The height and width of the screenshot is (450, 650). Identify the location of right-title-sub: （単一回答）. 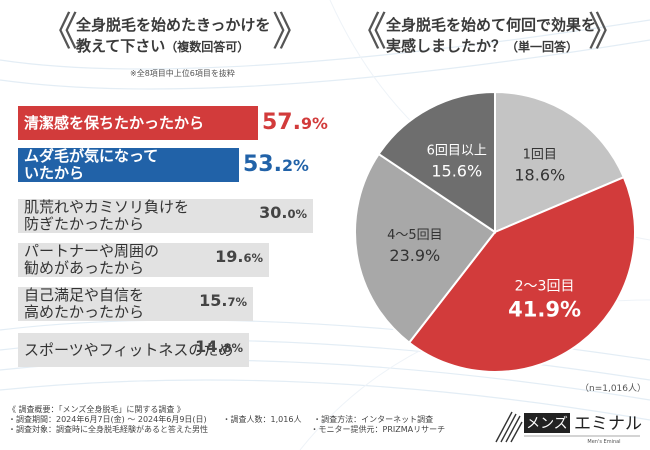
(542, 47).